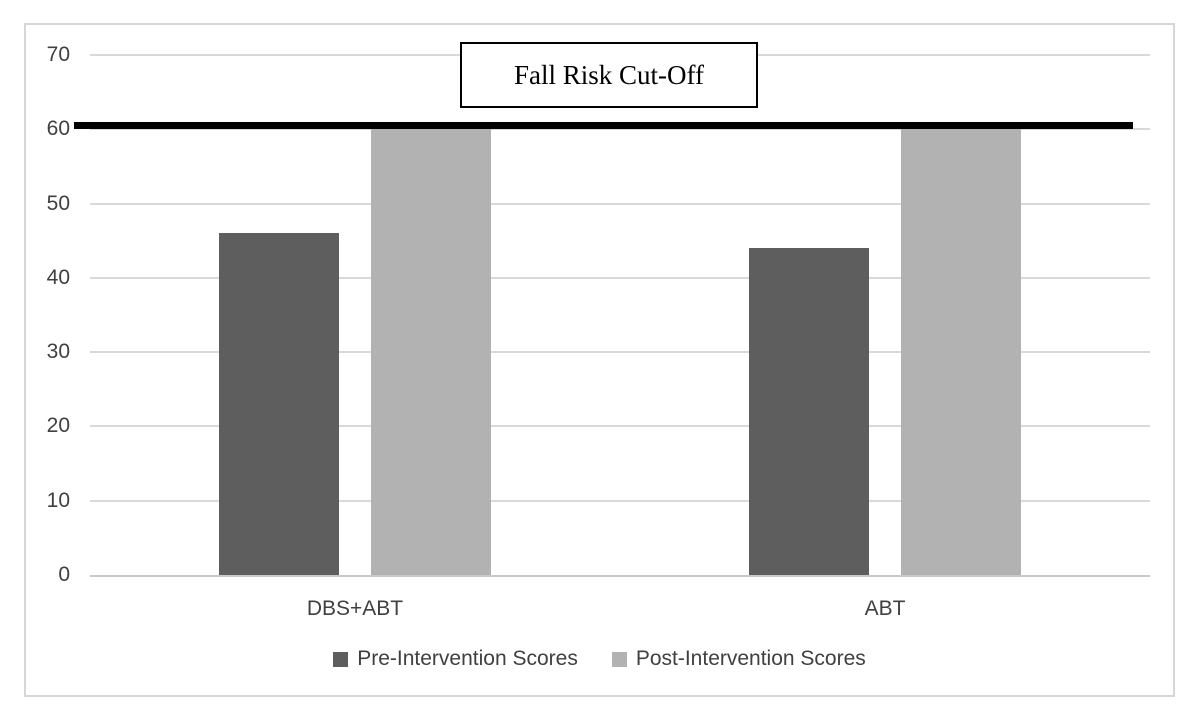 The width and height of the screenshot is (1202, 721). I want to click on y-axis-tick-label: 30, so click(58, 352).